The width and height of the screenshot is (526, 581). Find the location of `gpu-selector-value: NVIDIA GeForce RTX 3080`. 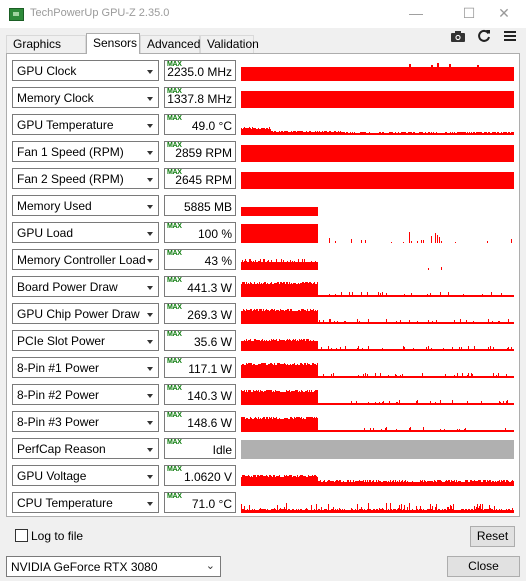

gpu-selector-value: NVIDIA GeForce RTX 3080 is located at coordinates (84, 567).